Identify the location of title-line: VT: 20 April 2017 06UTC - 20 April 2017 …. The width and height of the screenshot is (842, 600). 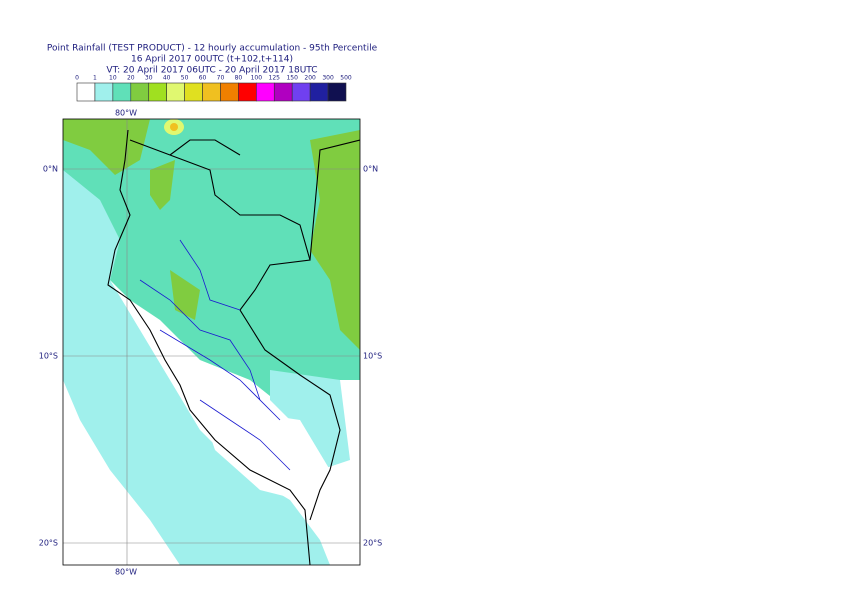
(211, 71).